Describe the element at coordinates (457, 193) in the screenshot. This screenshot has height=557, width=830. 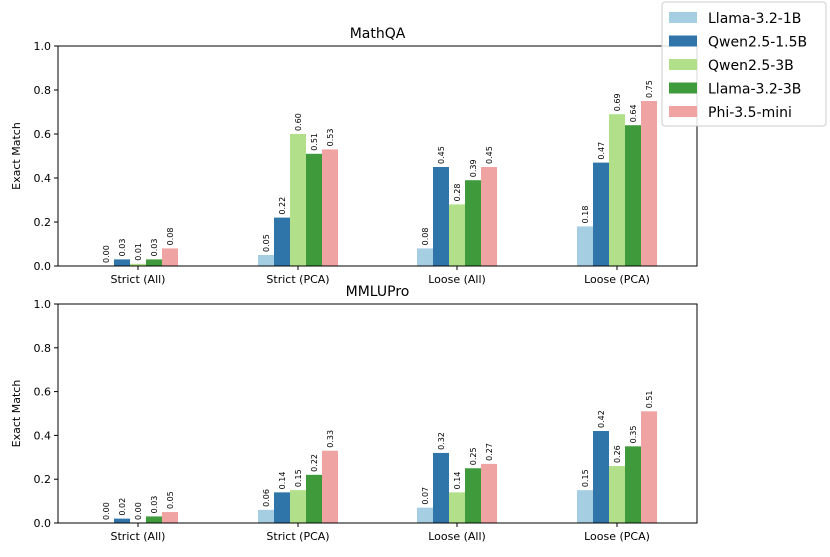
I see `bar-value-label: 0.28` at that location.